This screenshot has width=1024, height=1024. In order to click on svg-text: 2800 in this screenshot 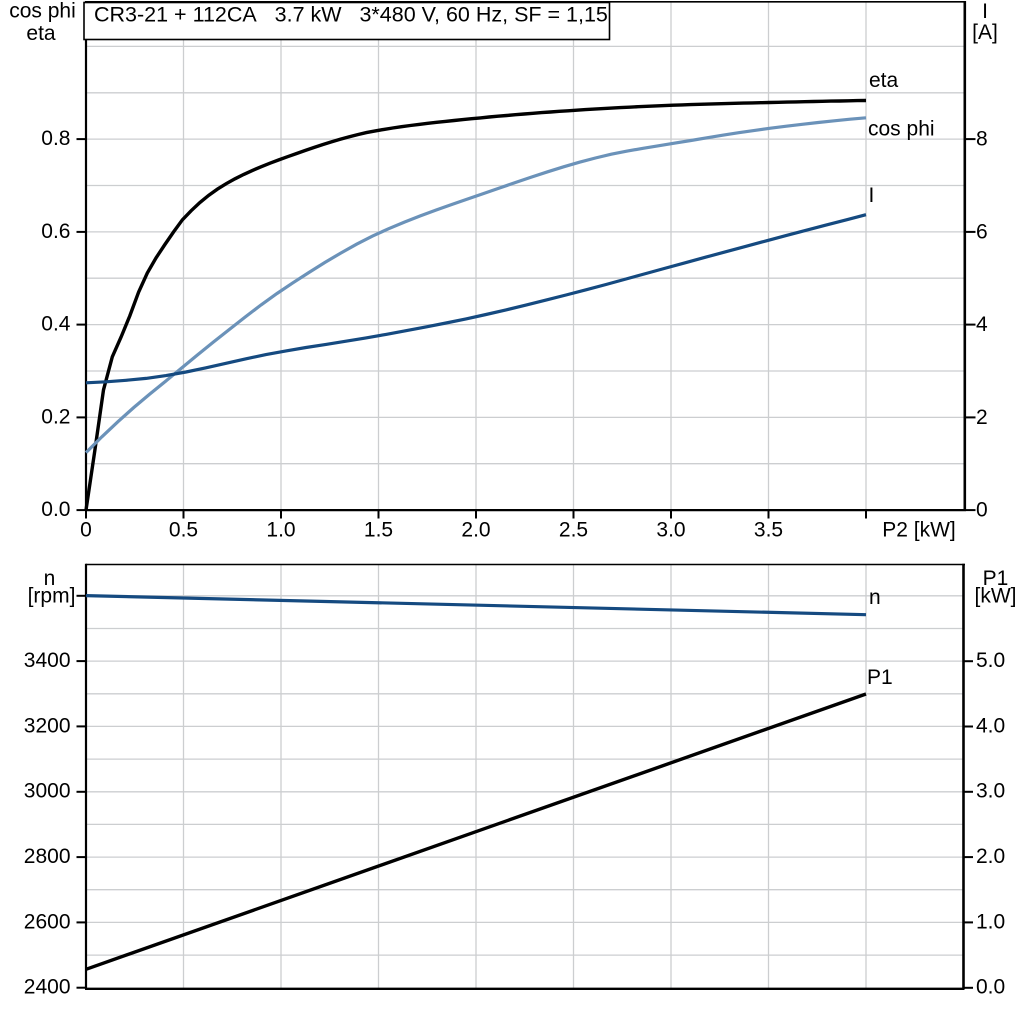, I will do `click(47, 856)`.